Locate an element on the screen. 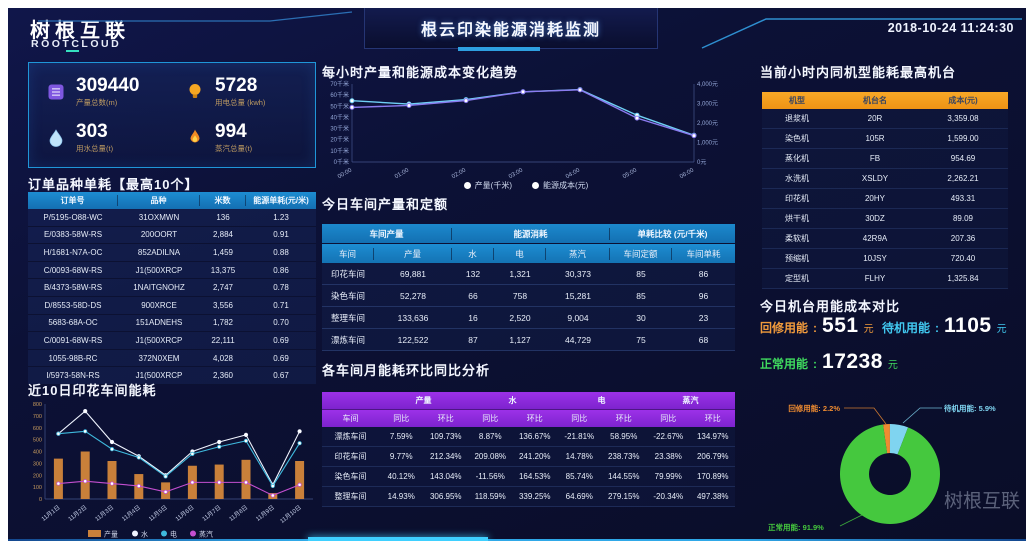 Image resolution: width=1034 pixels, height=549 pixels. table-cell: 4,028 is located at coordinates (223, 358).